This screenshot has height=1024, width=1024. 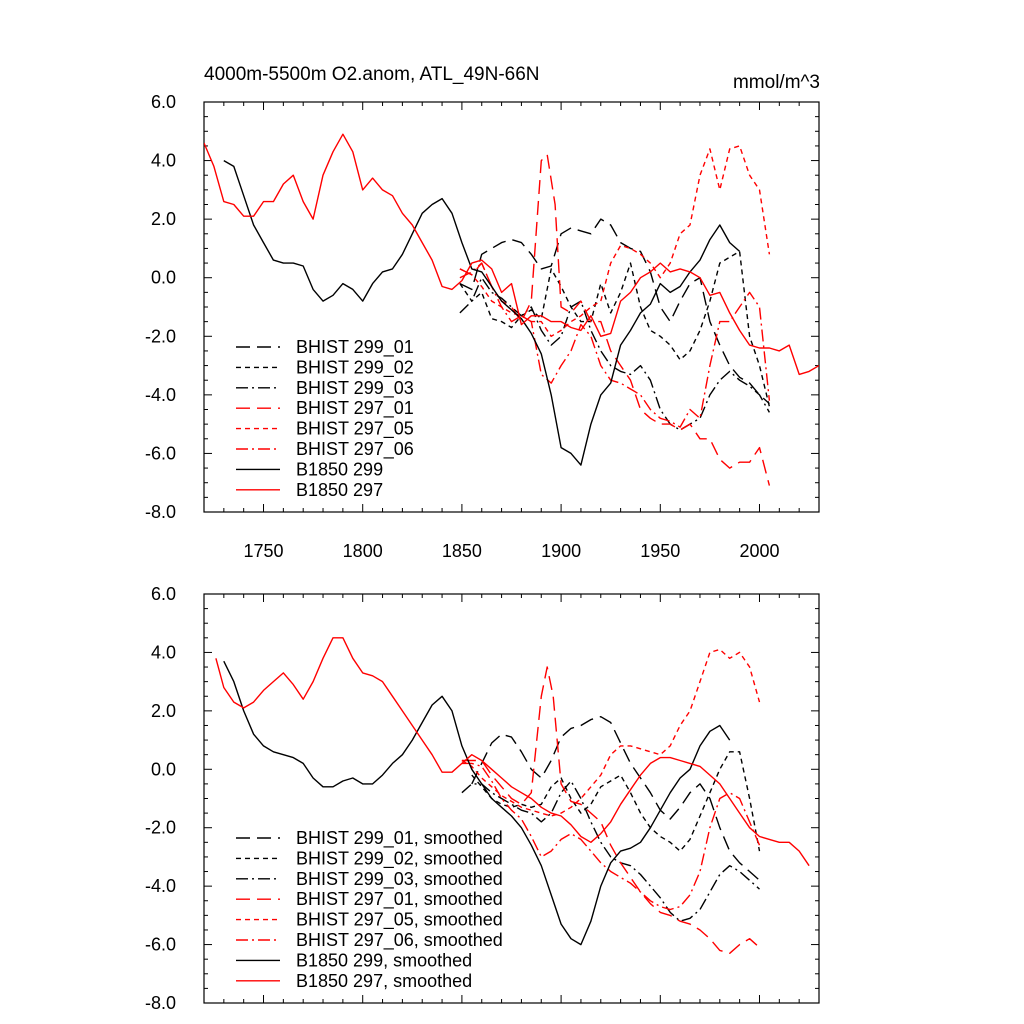 I want to click on top-xtick-label: 1900, so click(x=561, y=551).